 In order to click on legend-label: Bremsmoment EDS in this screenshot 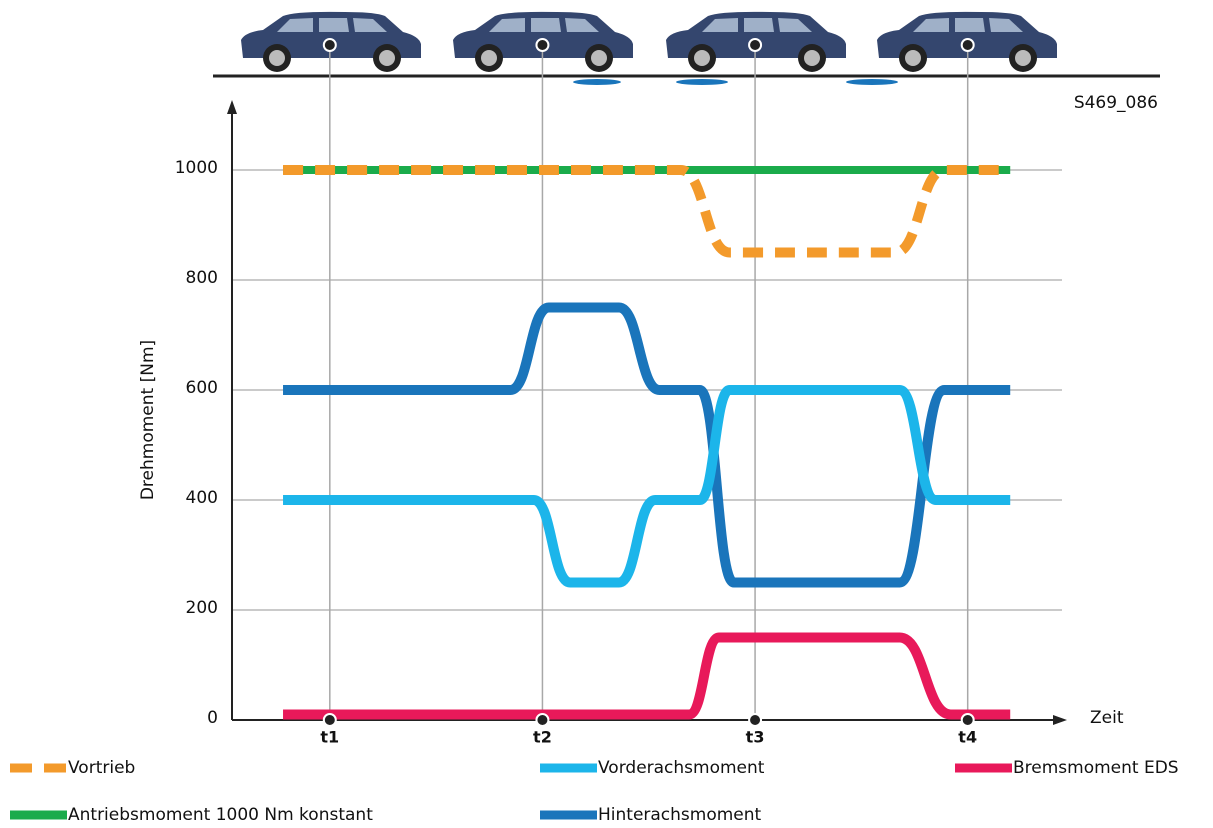, I will do `click(1096, 768)`.